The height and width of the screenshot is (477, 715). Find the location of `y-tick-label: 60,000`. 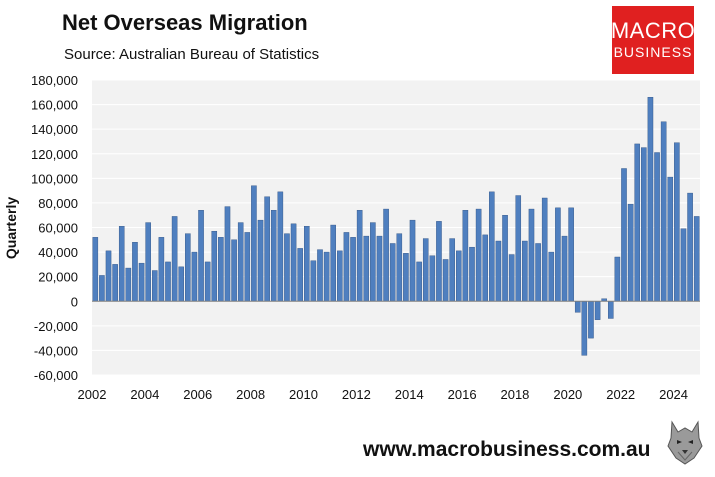

y-tick-label: 60,000 is located at coordinates (58, 228).